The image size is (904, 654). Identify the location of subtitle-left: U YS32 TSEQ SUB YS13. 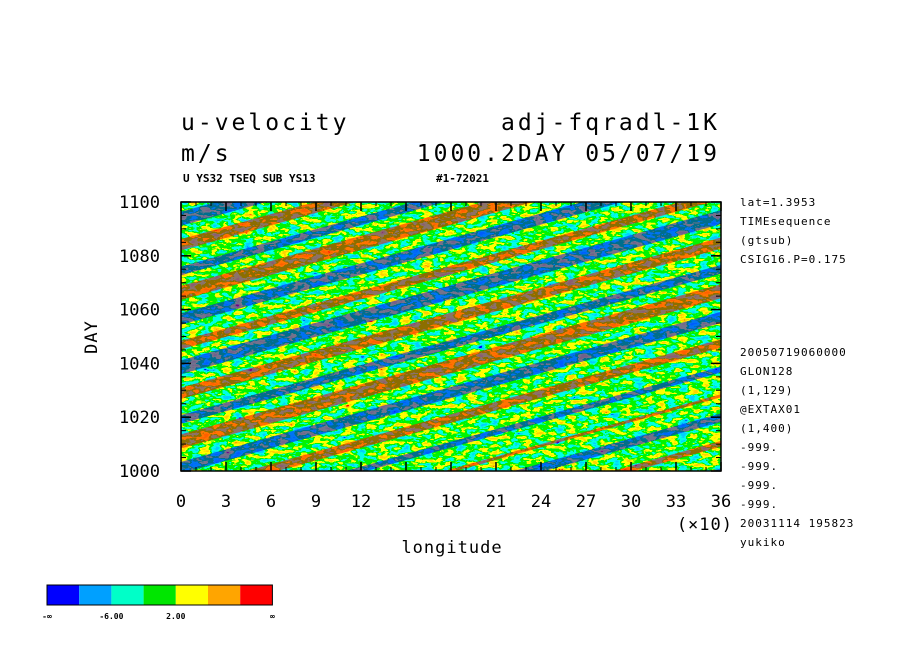
(249, 178).